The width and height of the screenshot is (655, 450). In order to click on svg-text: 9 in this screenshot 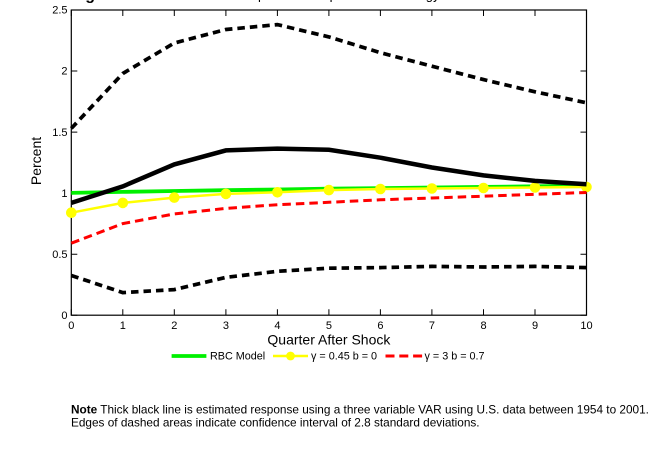, I will do `click(535, 326)`.